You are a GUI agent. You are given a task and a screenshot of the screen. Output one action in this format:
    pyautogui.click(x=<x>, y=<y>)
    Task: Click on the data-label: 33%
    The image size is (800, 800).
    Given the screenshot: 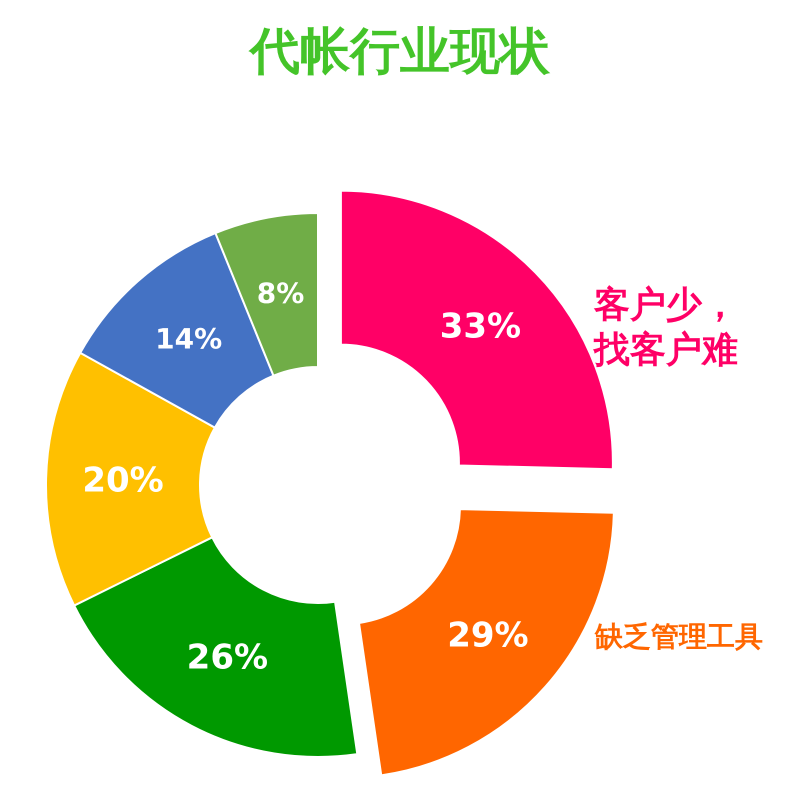 What is the action you would take?
    pyautogui.click(x=481, y=326)
    